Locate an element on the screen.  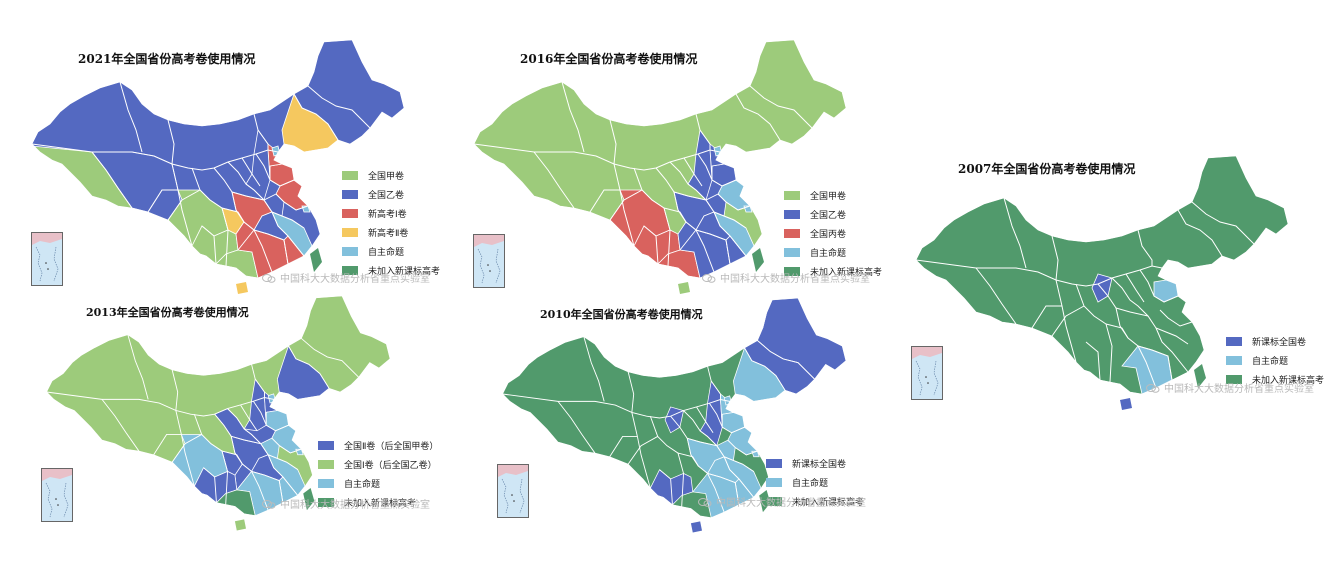
map-legend: 全国甲卷全国乙卷新高考Ⅰ卷新高考Ⅱ卷自主命题未加入新课标高考 is located at coordinates (391, 223).